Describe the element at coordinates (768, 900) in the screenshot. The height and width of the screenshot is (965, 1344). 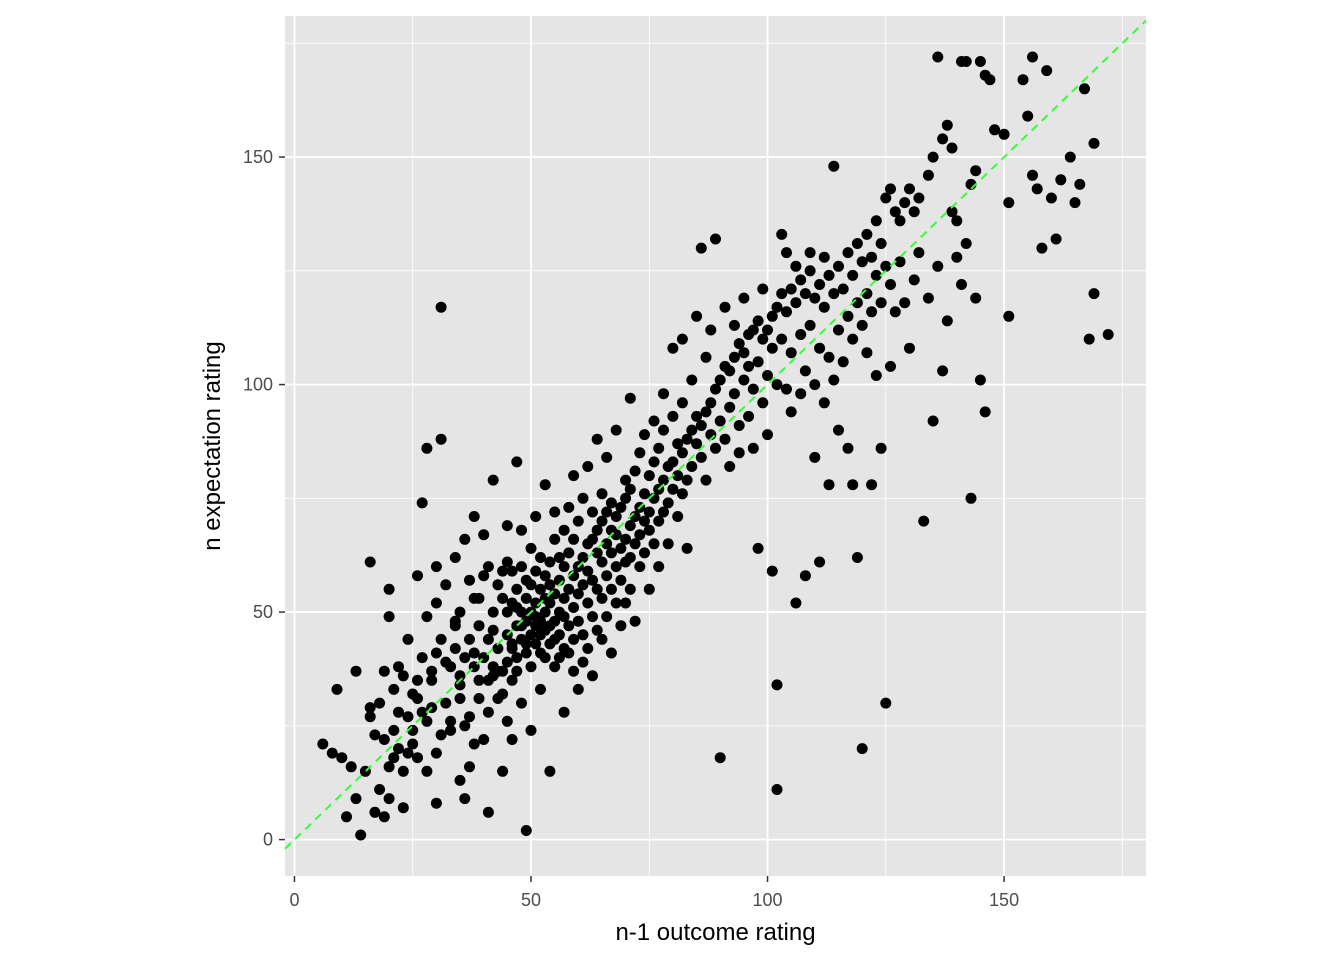
I see `x-tick-label: 100` at that location.